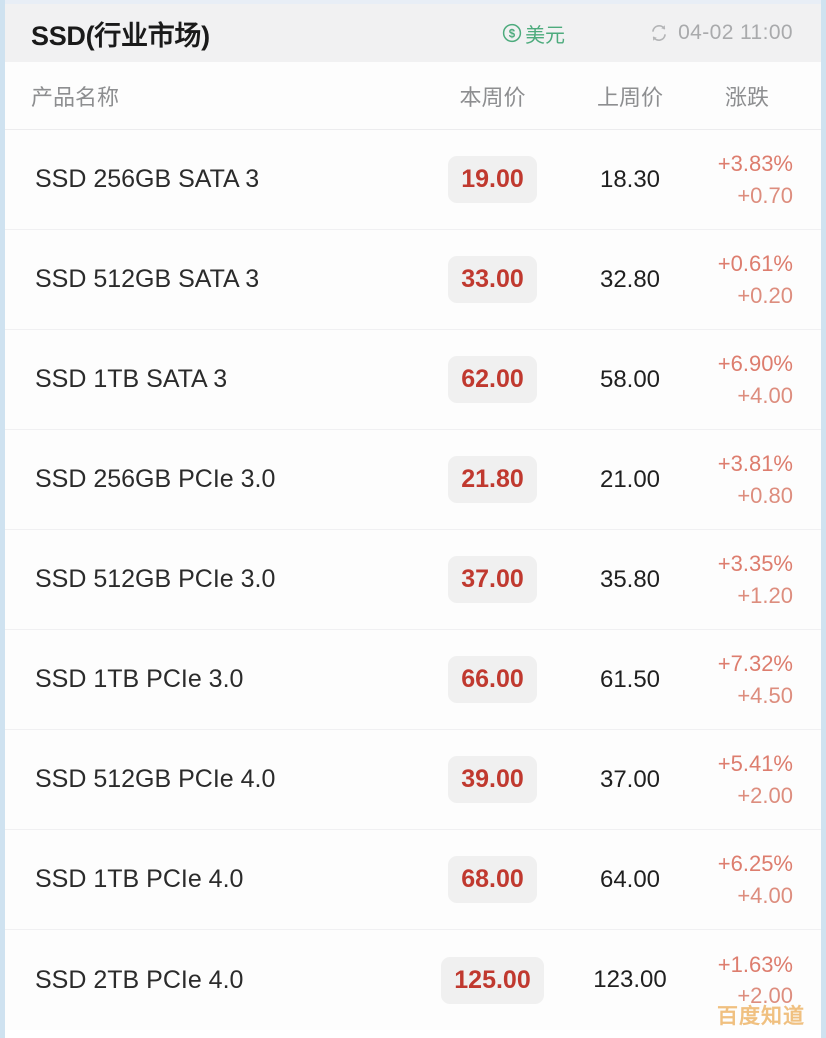 The height and width of the screenshot is (1038, 826). I want to click on current-price-cell: 62.00, so click(492, 379).